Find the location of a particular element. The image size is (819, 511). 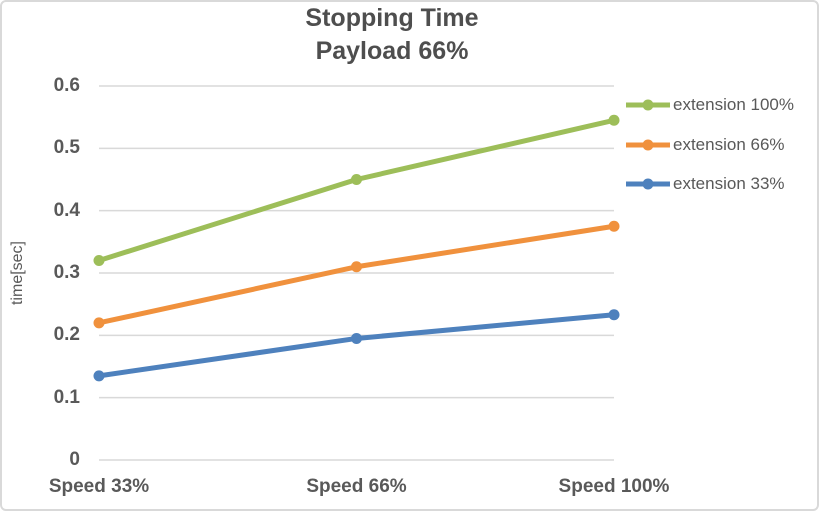

y-tick-label-0.1: 0.1 is located at coordinates (66, 397).